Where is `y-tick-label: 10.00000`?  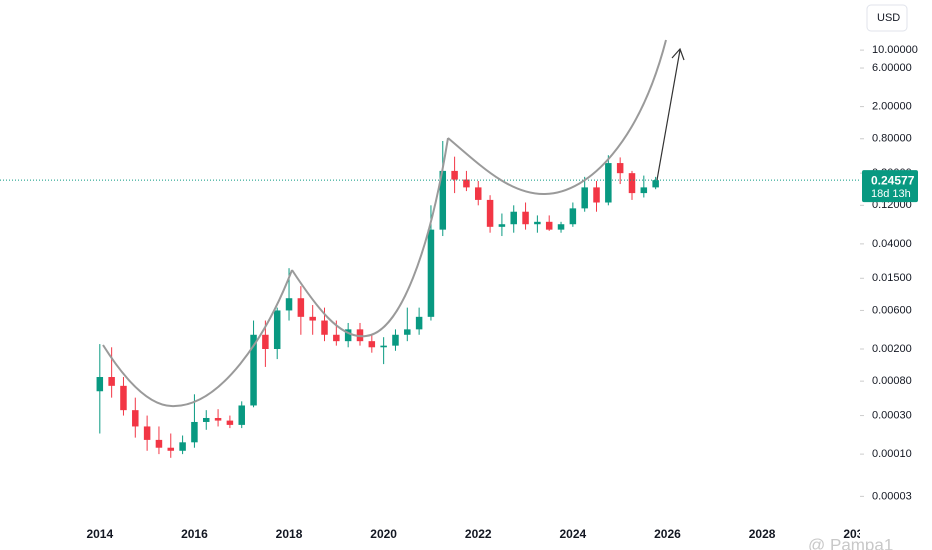 y-tick-label: 10.00000 is located at coordinates (895, 50).